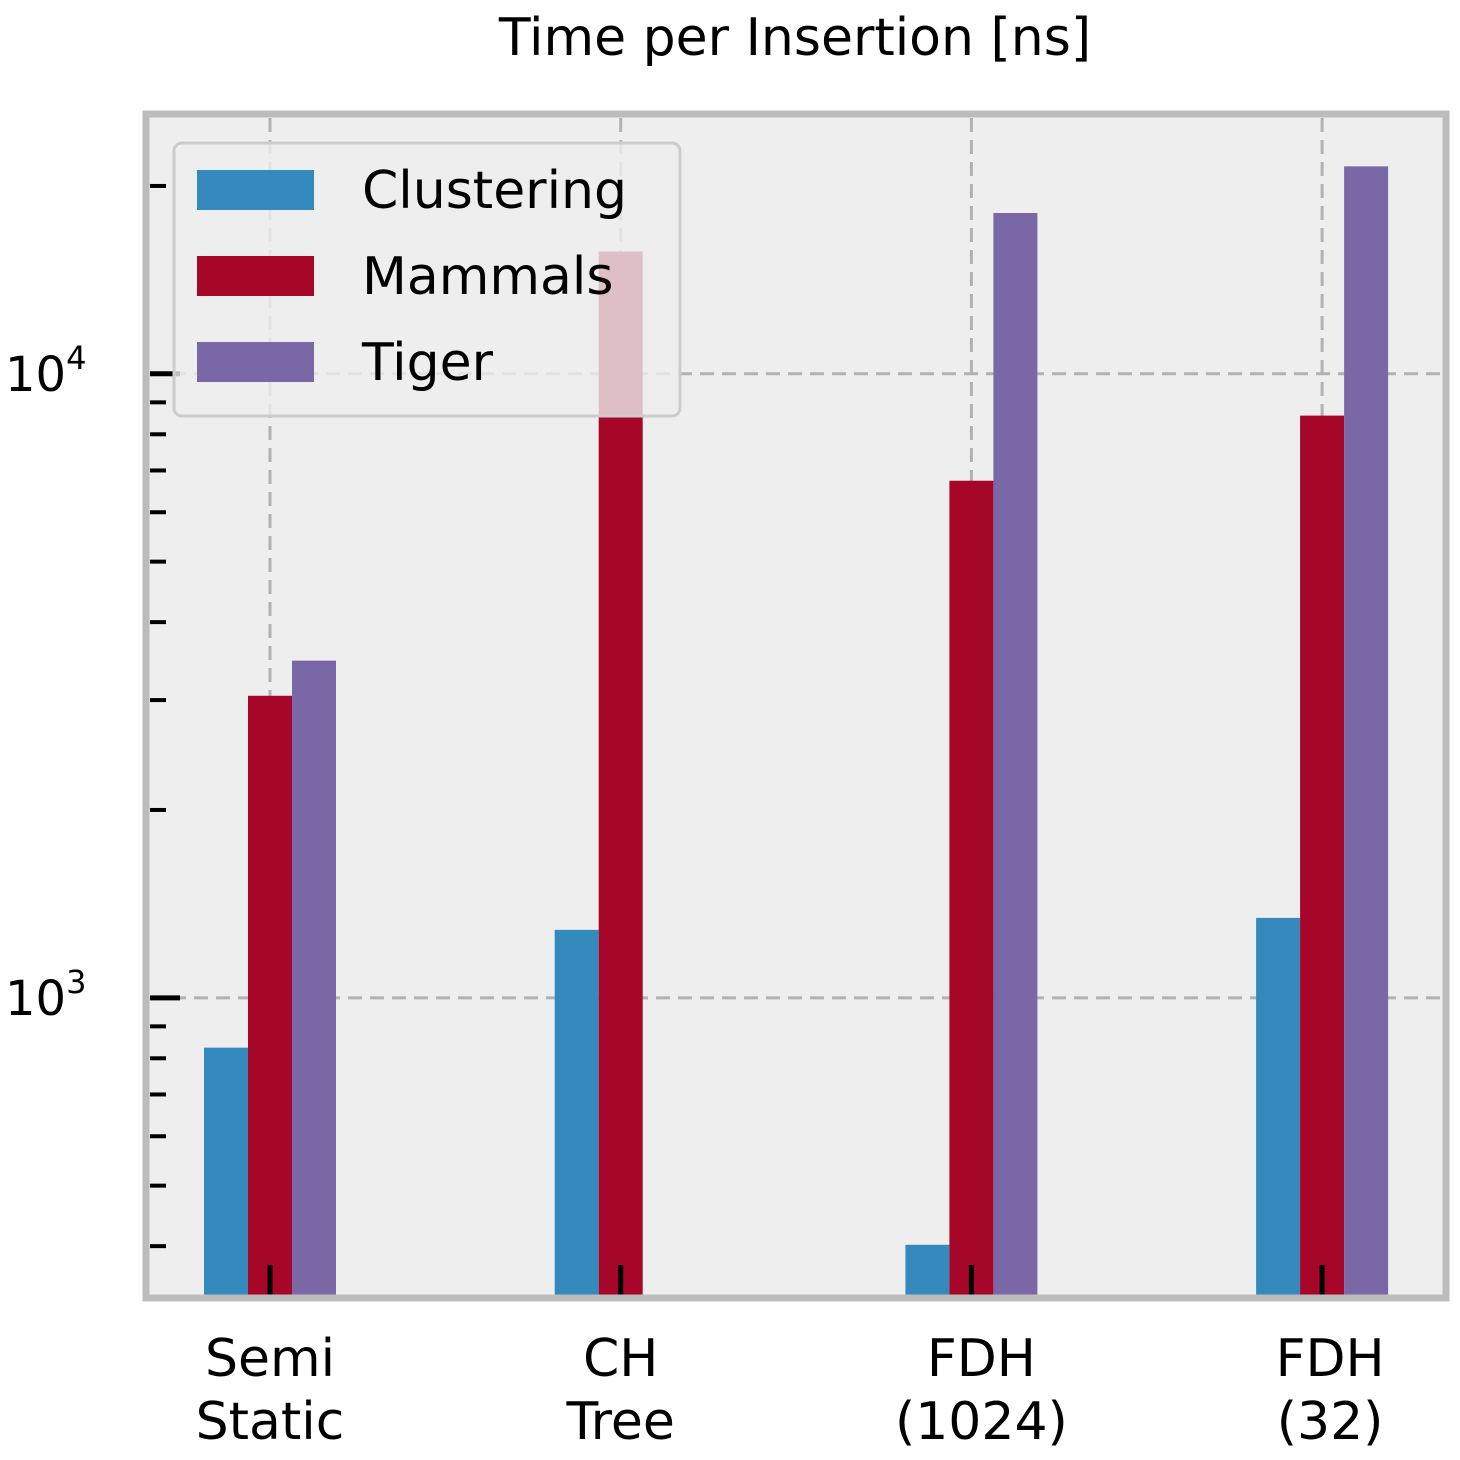 The image size is (1460, 1460). Describe the element at coordinates (270, 1422) in the screenshot. I see `x-tick-label: Static` at that location.